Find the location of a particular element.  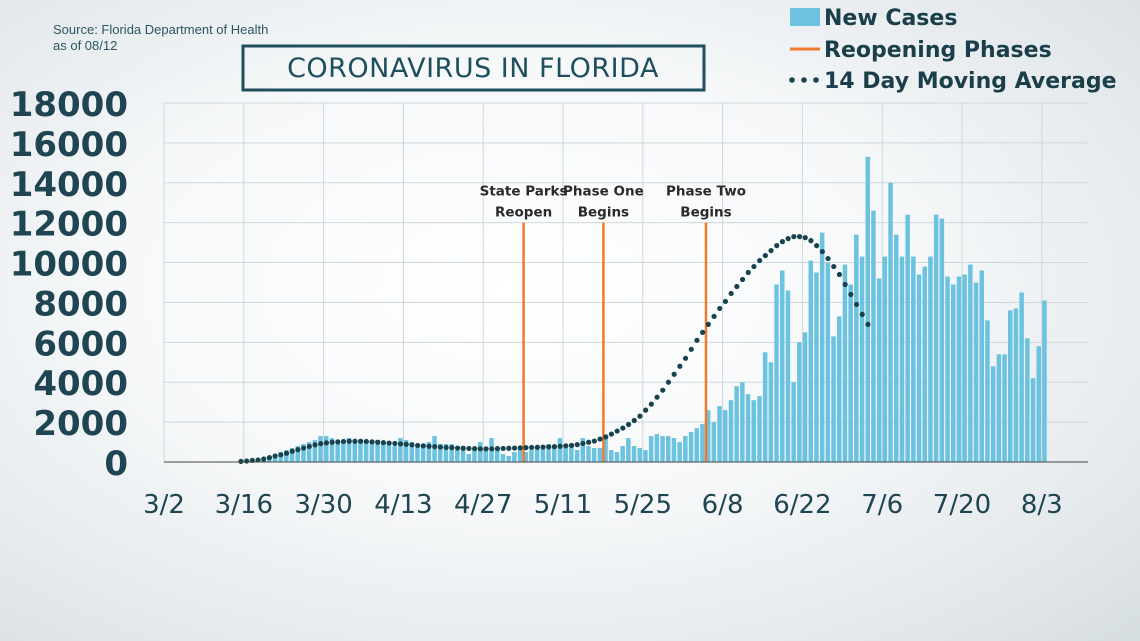

x-tick-label: 3/16 is located at coordinates (244, 505).